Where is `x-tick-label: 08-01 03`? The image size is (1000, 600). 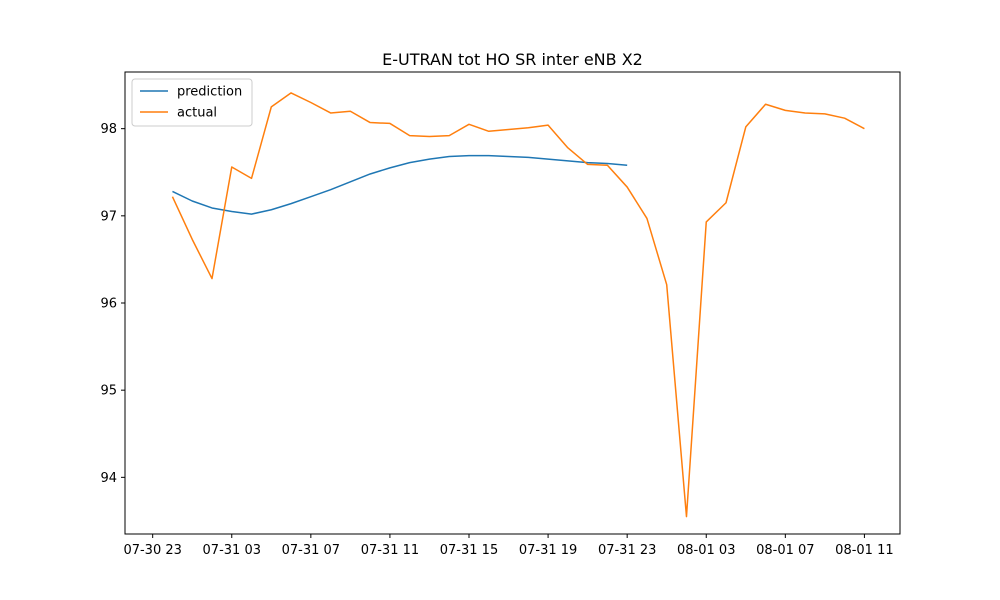
x-tick-label: 08-01 03 is located at coordinates (706, 550).